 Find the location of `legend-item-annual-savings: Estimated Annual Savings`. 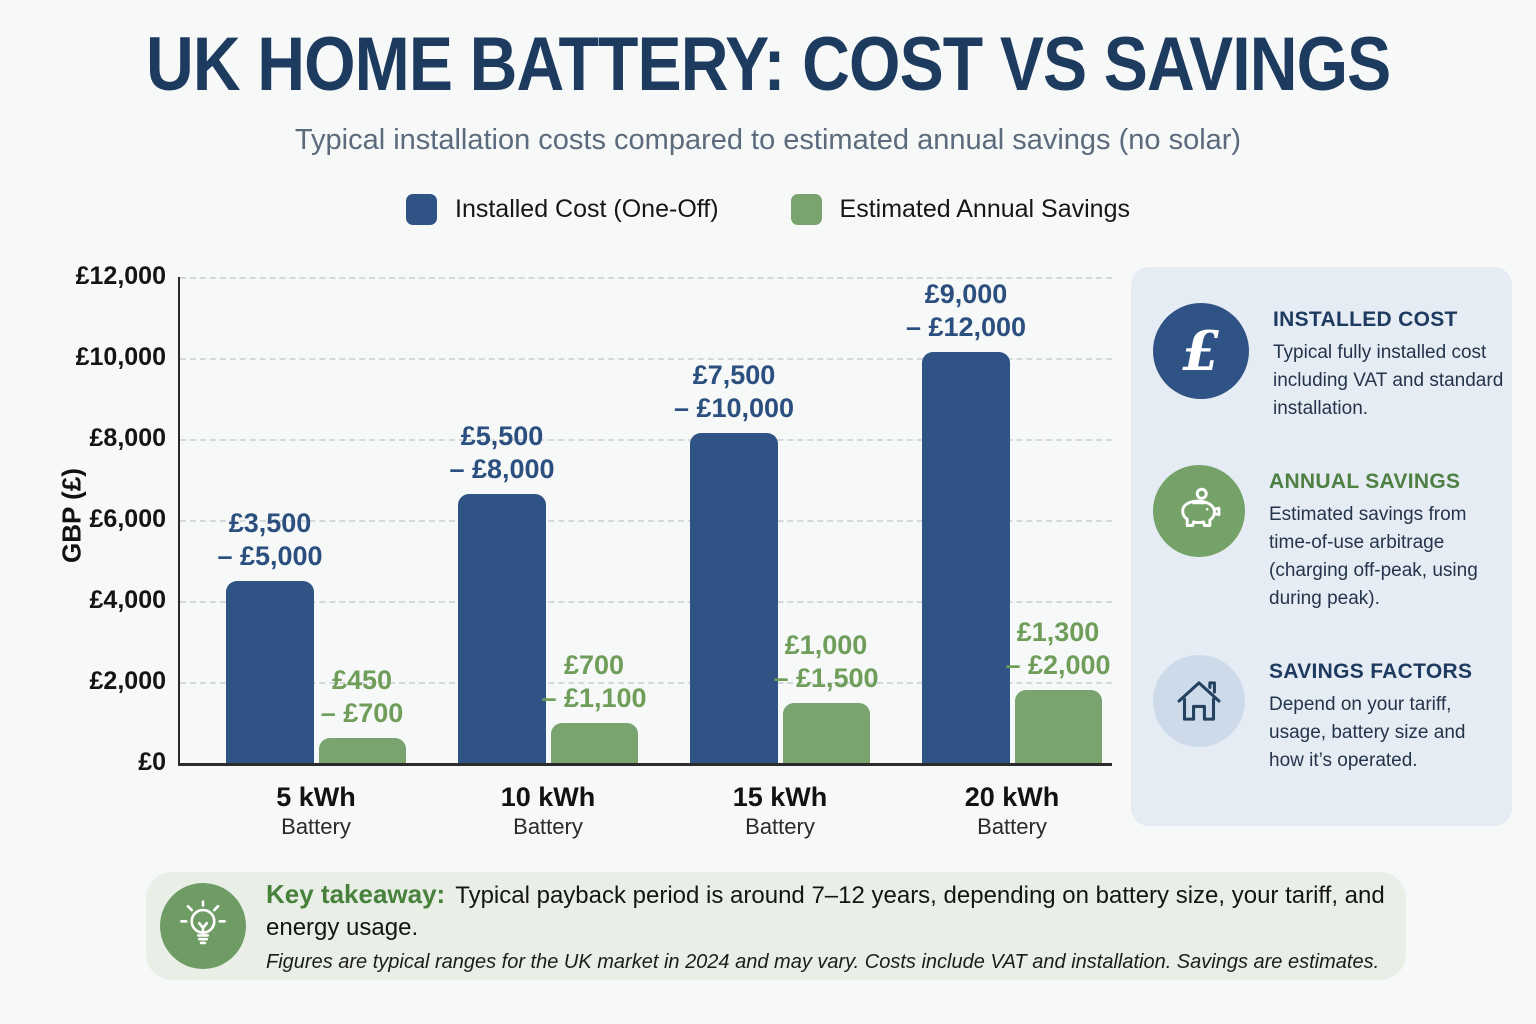

legend-item-annual-savings: Estimated Annual Savings is located at coordinates (960, 209).